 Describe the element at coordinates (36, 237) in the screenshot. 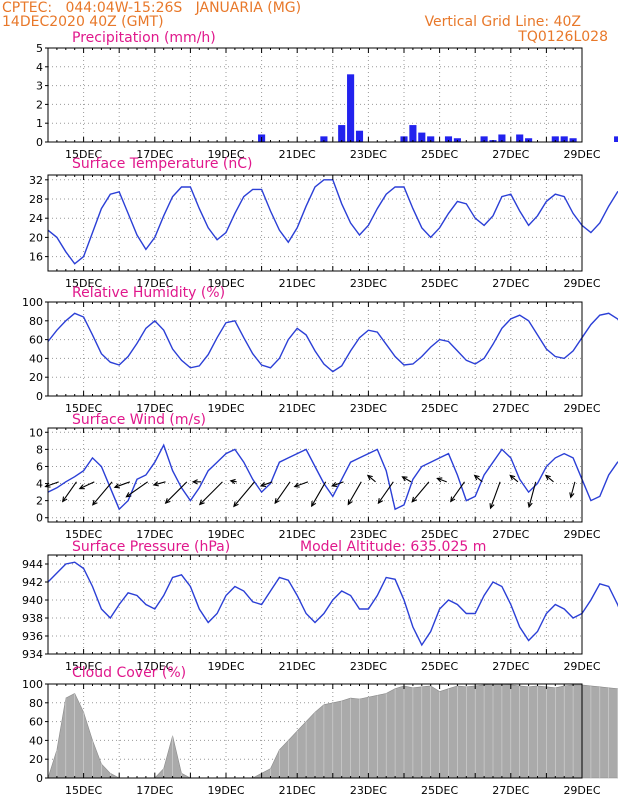

I see `y-tick-label: 20` at that location.